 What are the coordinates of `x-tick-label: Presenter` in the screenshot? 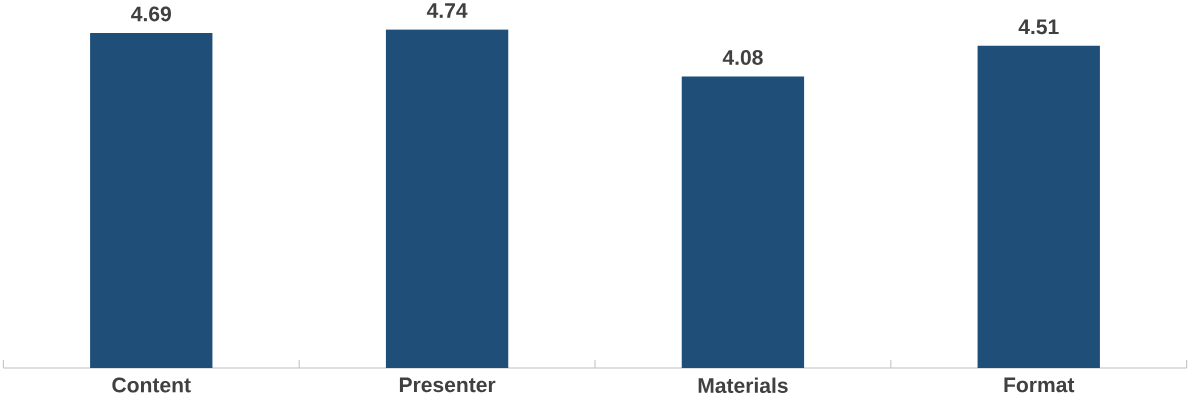 It's located at (447, 385).